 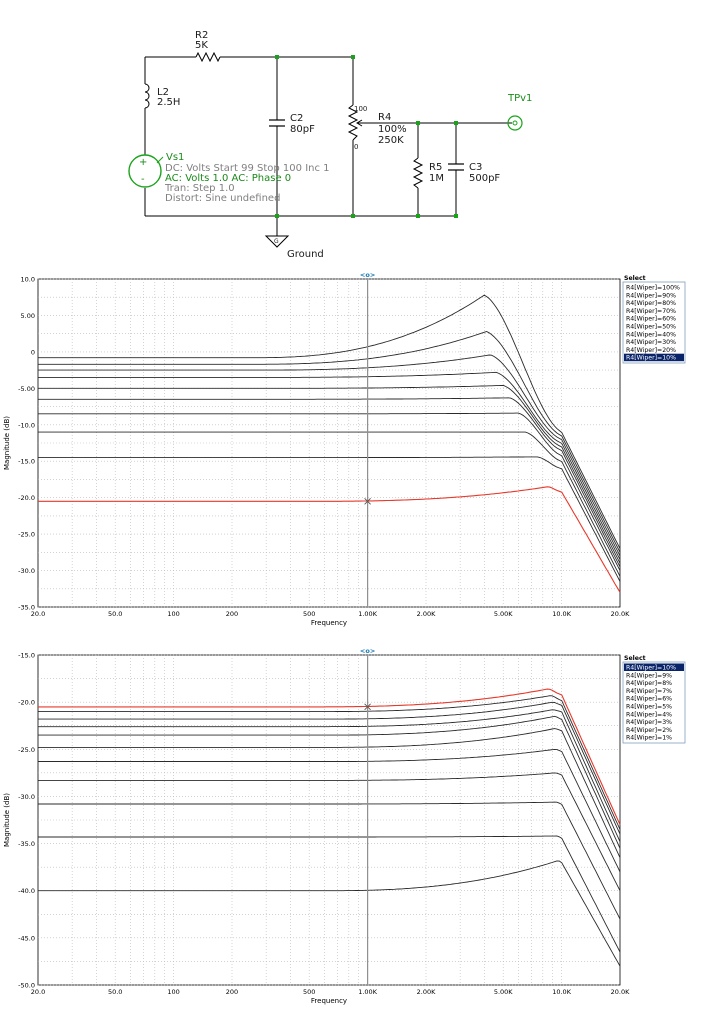 I want to click on y-tick-label: -25.0, so click(x=26, y=750).